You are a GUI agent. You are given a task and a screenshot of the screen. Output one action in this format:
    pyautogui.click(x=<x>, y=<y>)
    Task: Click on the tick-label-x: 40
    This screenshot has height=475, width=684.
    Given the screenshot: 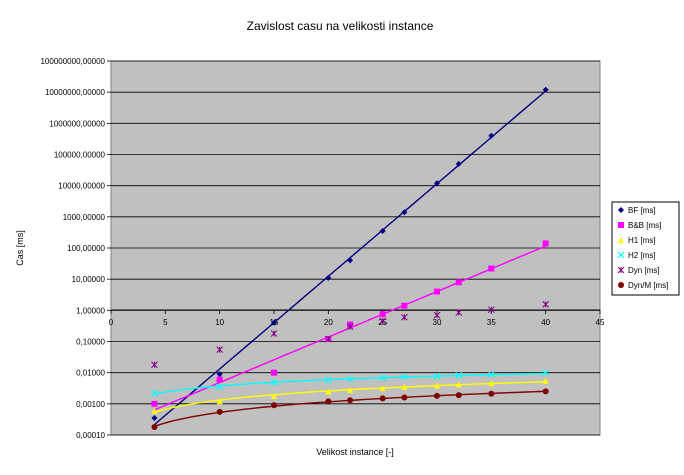 What is the action you would take?
    pyautogui.click(x=545, y=322)
    